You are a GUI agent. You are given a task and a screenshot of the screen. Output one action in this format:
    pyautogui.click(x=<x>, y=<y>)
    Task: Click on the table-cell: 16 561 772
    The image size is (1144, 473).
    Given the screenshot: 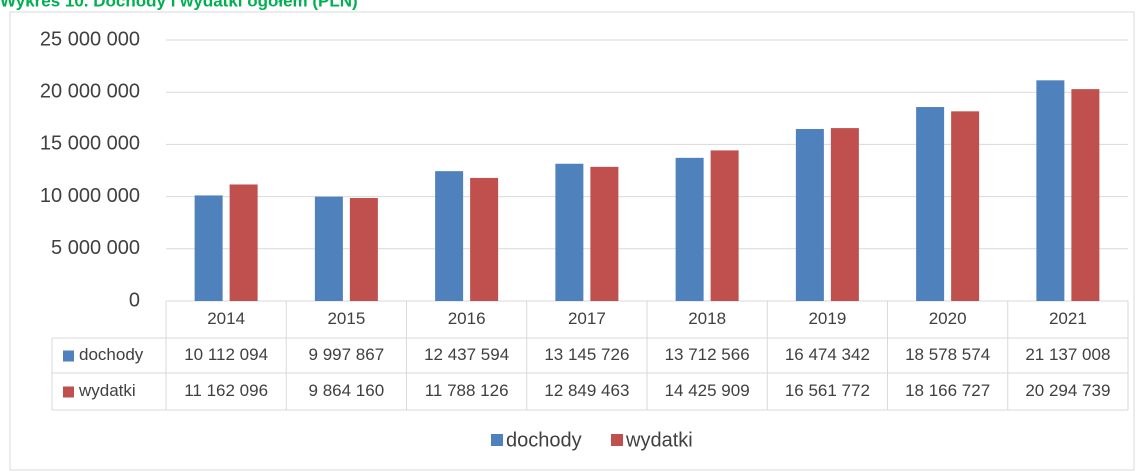 What is the action you would take?
    pyautogui.click(x=827, y=390)
    